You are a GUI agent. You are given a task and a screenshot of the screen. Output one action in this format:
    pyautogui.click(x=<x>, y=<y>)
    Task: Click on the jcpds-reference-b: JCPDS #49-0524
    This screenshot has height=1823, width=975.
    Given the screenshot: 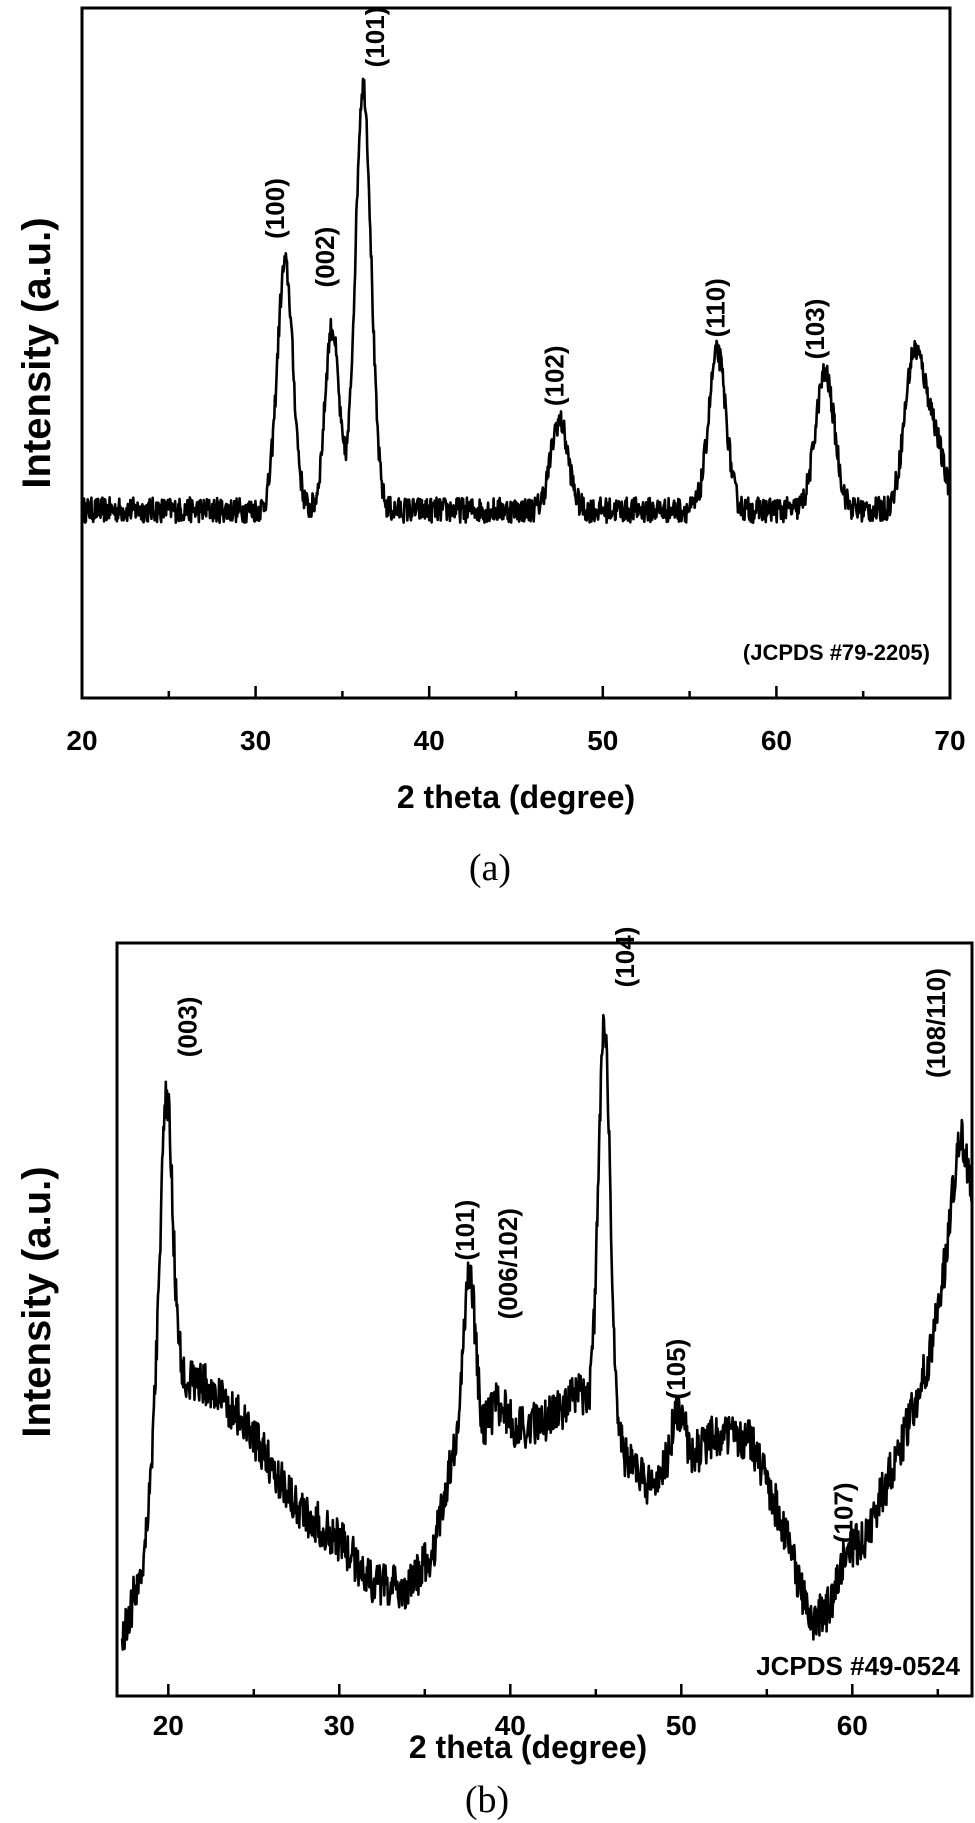 What is the action you would take?
    pyautogui.click(x=858, y=1666)
    